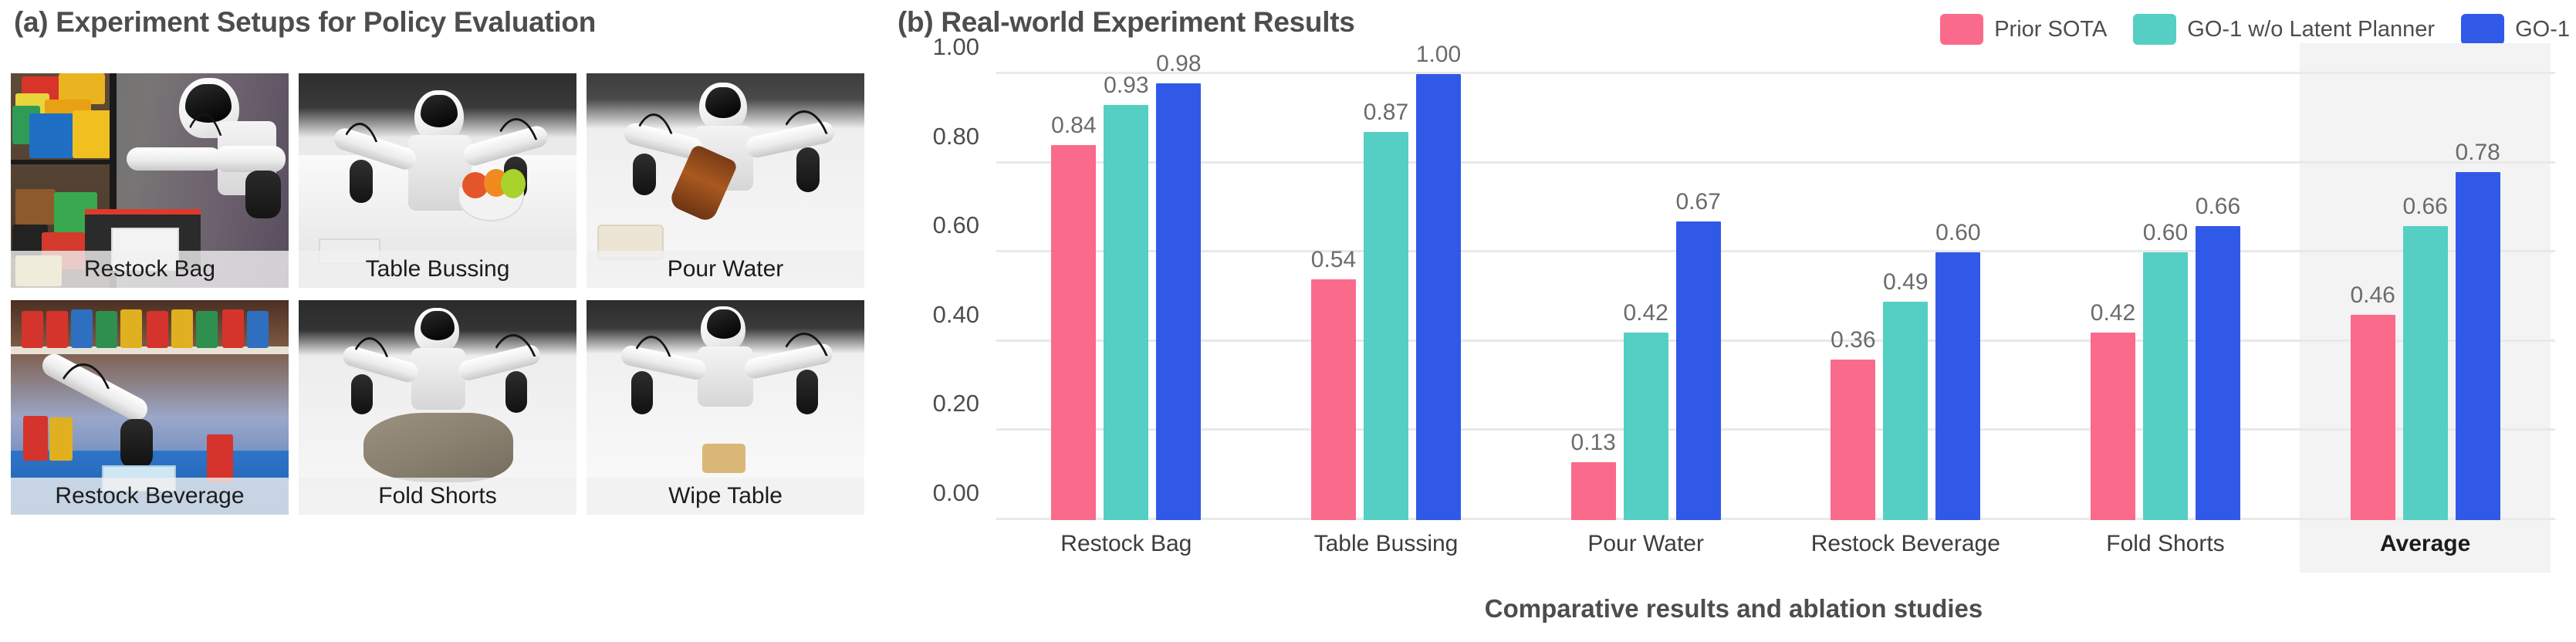 The image size is (2576, 642). Describe the element at coordinates (2425, 543) in the screenshot. I see `x-axis-tick-label: Average` at that location.